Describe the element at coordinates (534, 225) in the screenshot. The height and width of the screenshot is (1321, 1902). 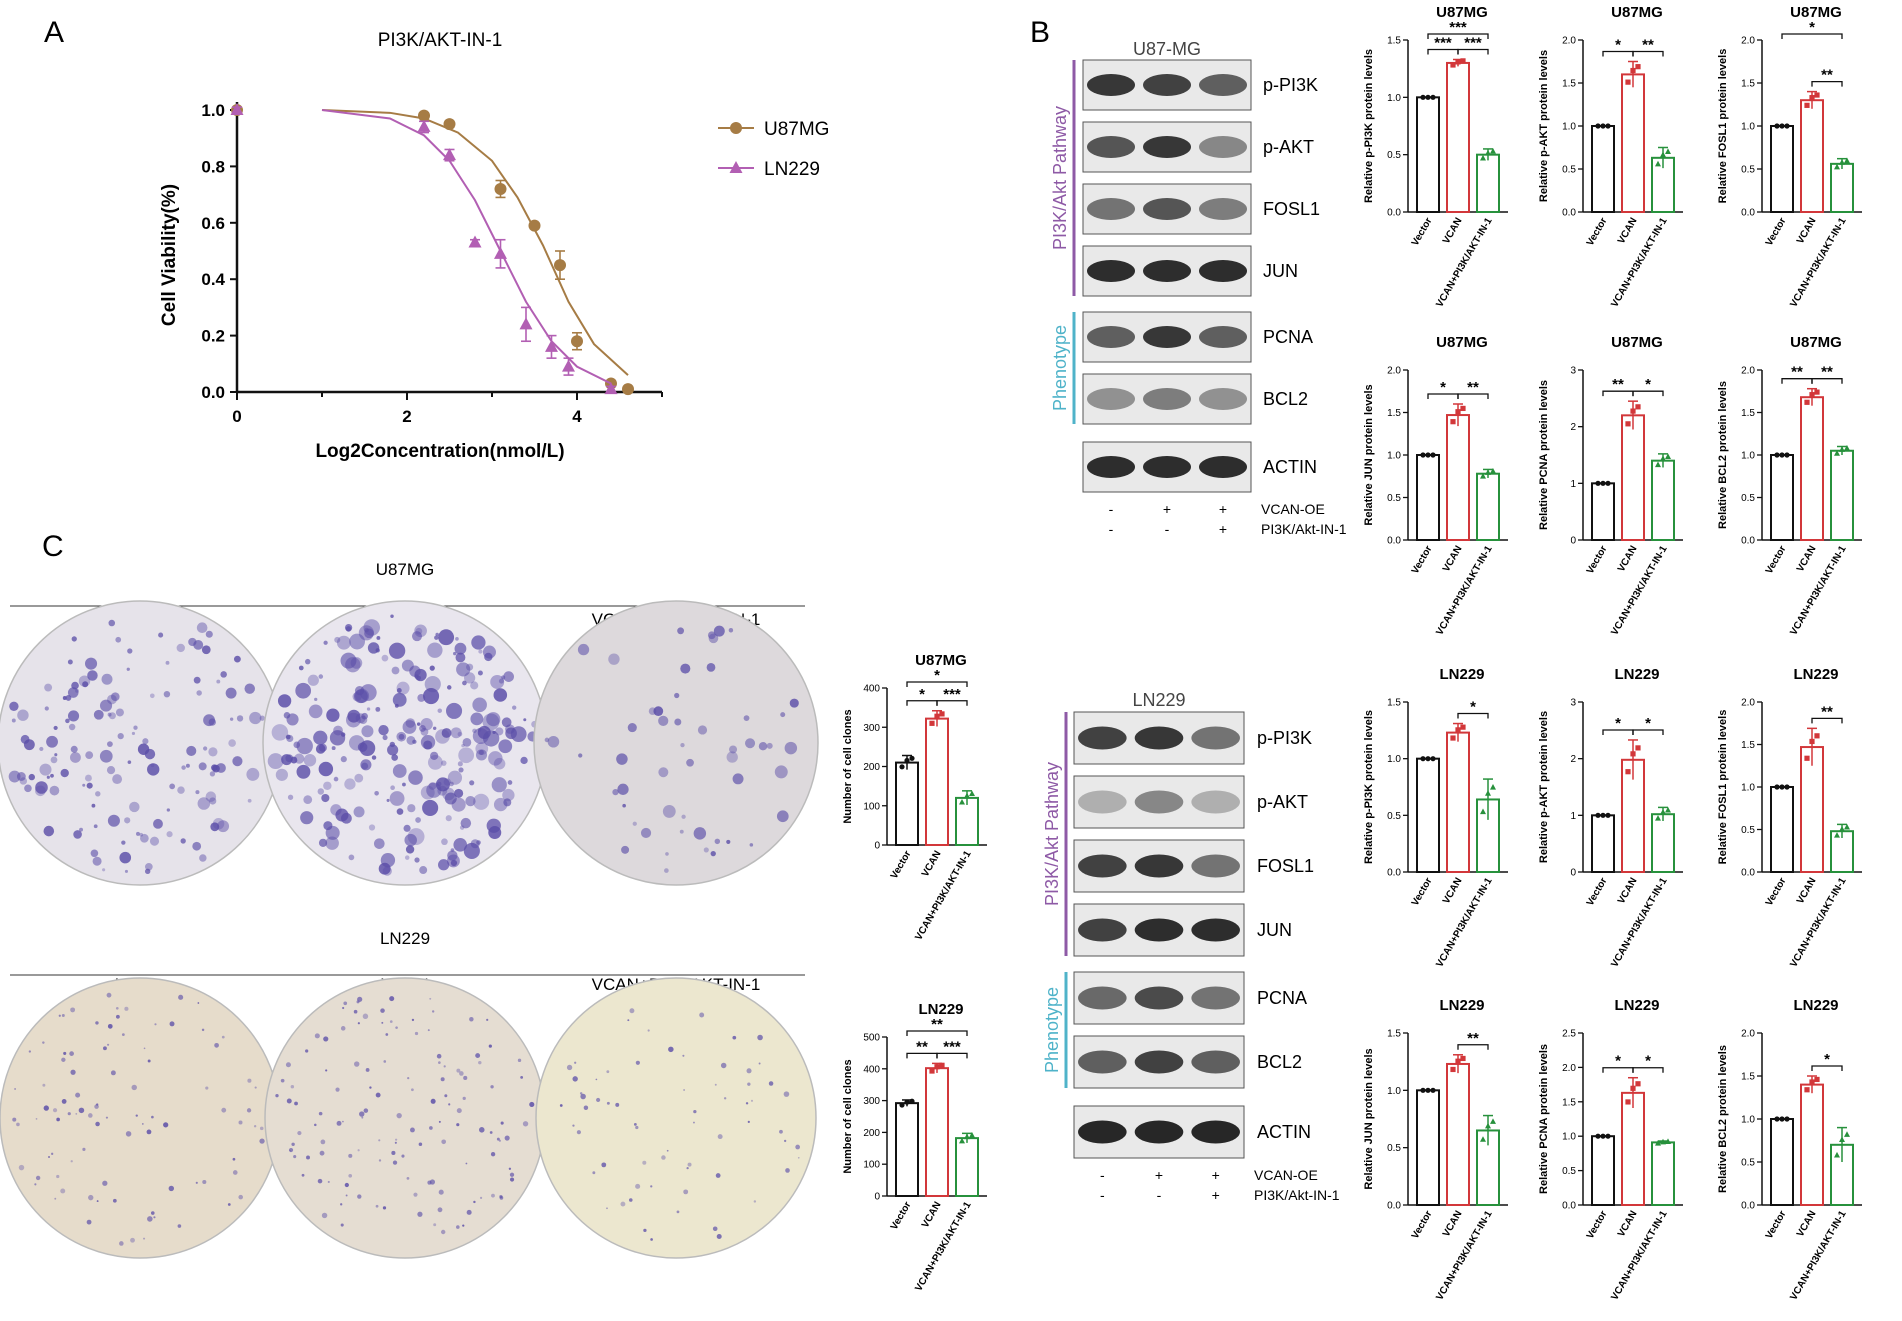
I see `data-point-u87mg` at that location.